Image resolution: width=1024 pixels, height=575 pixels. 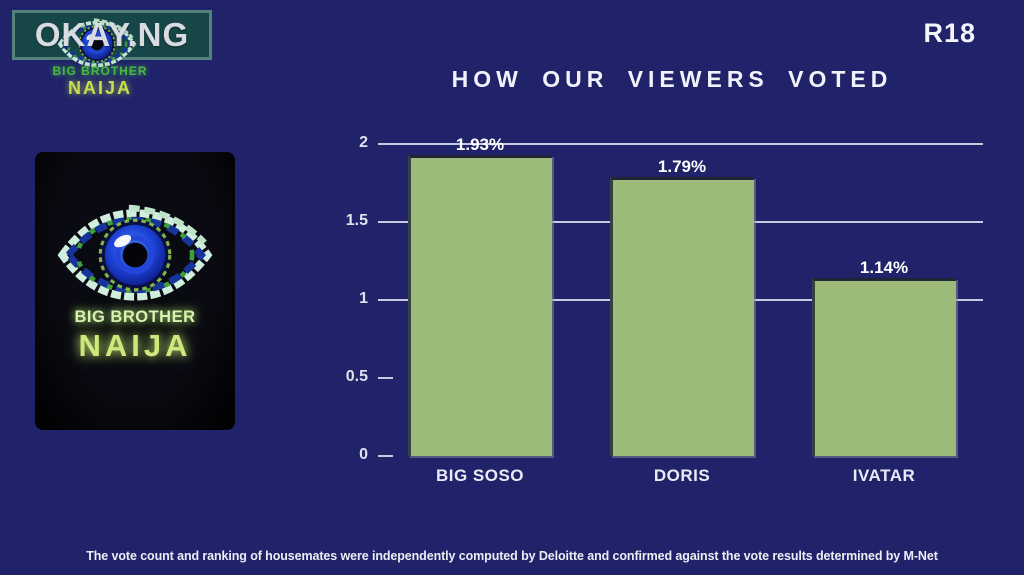 I want to click on rating-badge: R18, so click(x=949, y=33).